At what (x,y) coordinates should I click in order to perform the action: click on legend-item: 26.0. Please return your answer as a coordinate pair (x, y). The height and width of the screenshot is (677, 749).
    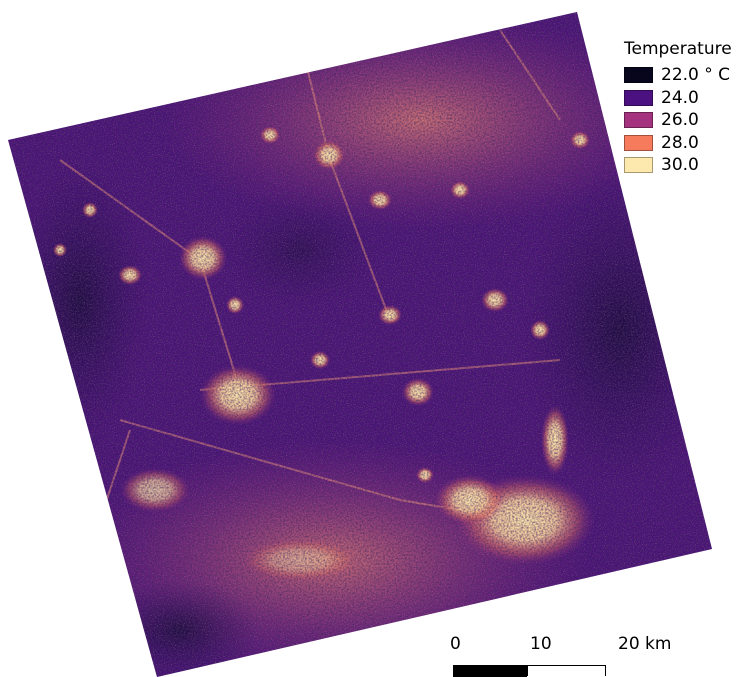
    Looking at the image, I should click on (678, 120).